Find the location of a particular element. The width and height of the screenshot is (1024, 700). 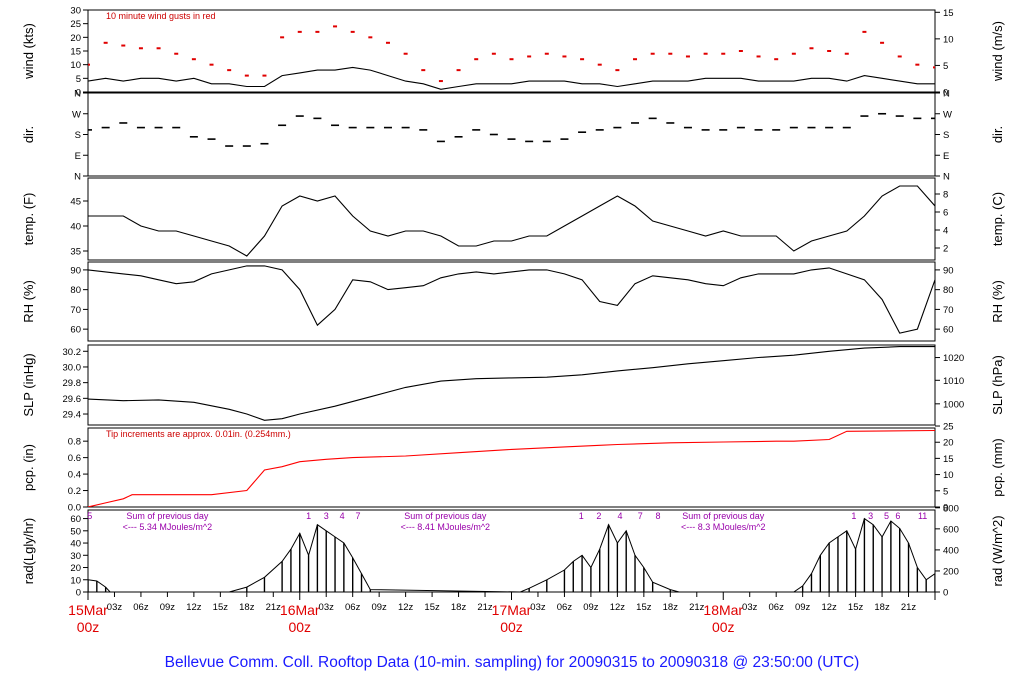

left-tick-label: 0 is located at coordinates (78, 593).